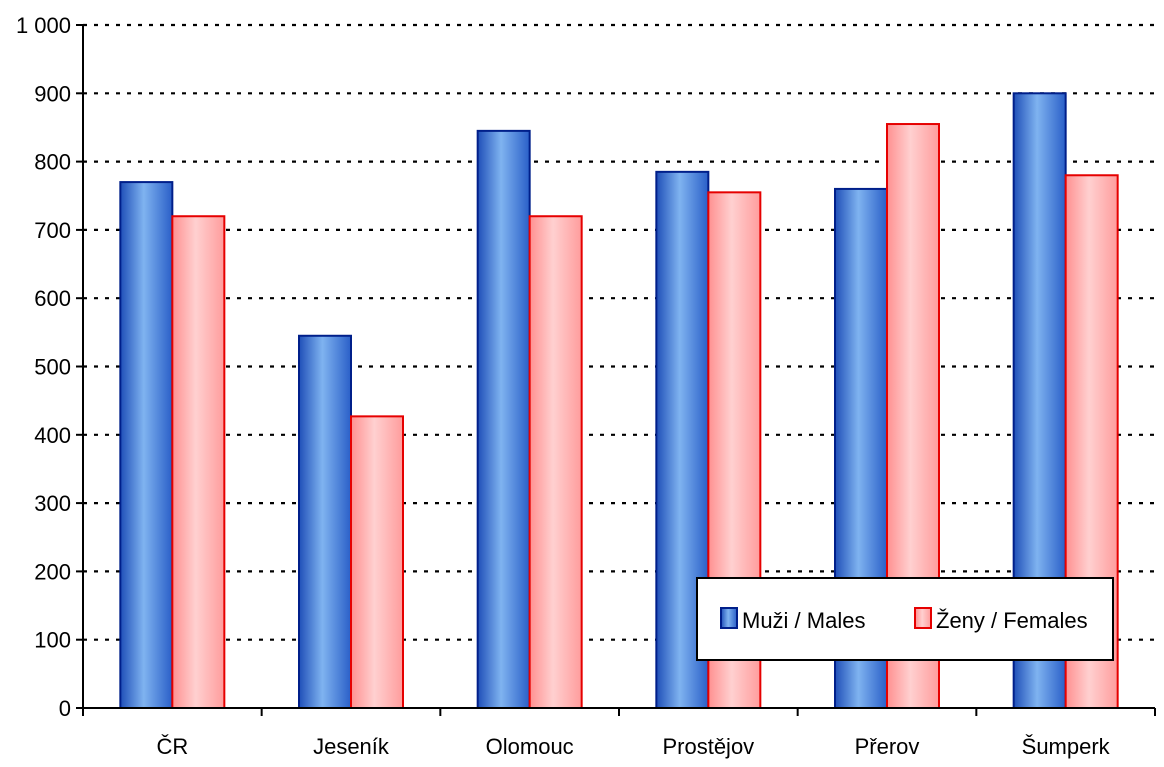 This screenshot has width=1164, height=767. Describe the element at coordinates (52, 435) in the screenshot. I see `y-tick-label: 400` at that location.